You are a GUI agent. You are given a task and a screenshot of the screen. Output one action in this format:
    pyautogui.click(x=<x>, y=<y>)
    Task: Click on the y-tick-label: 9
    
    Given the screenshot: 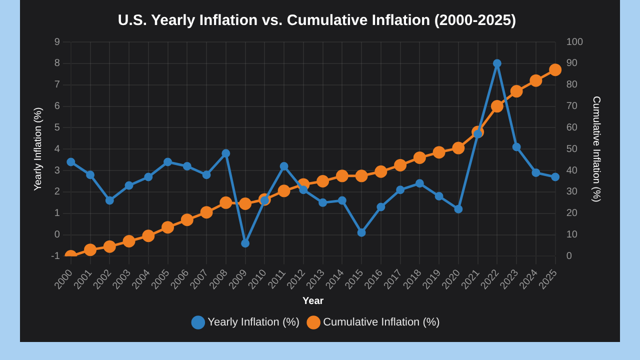 What is the action you would take?
    pyautogui.click(x=57, y=42)
    